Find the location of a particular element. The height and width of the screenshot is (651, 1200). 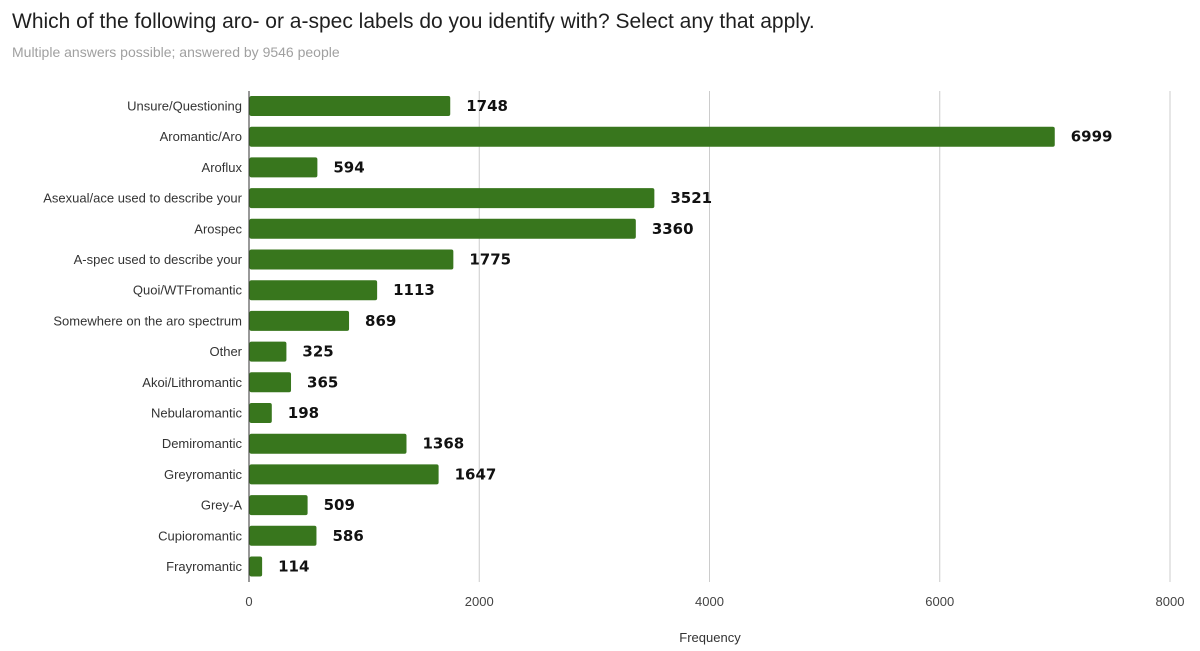

category-label: Greyromantic is located at coordinates (203, 474).